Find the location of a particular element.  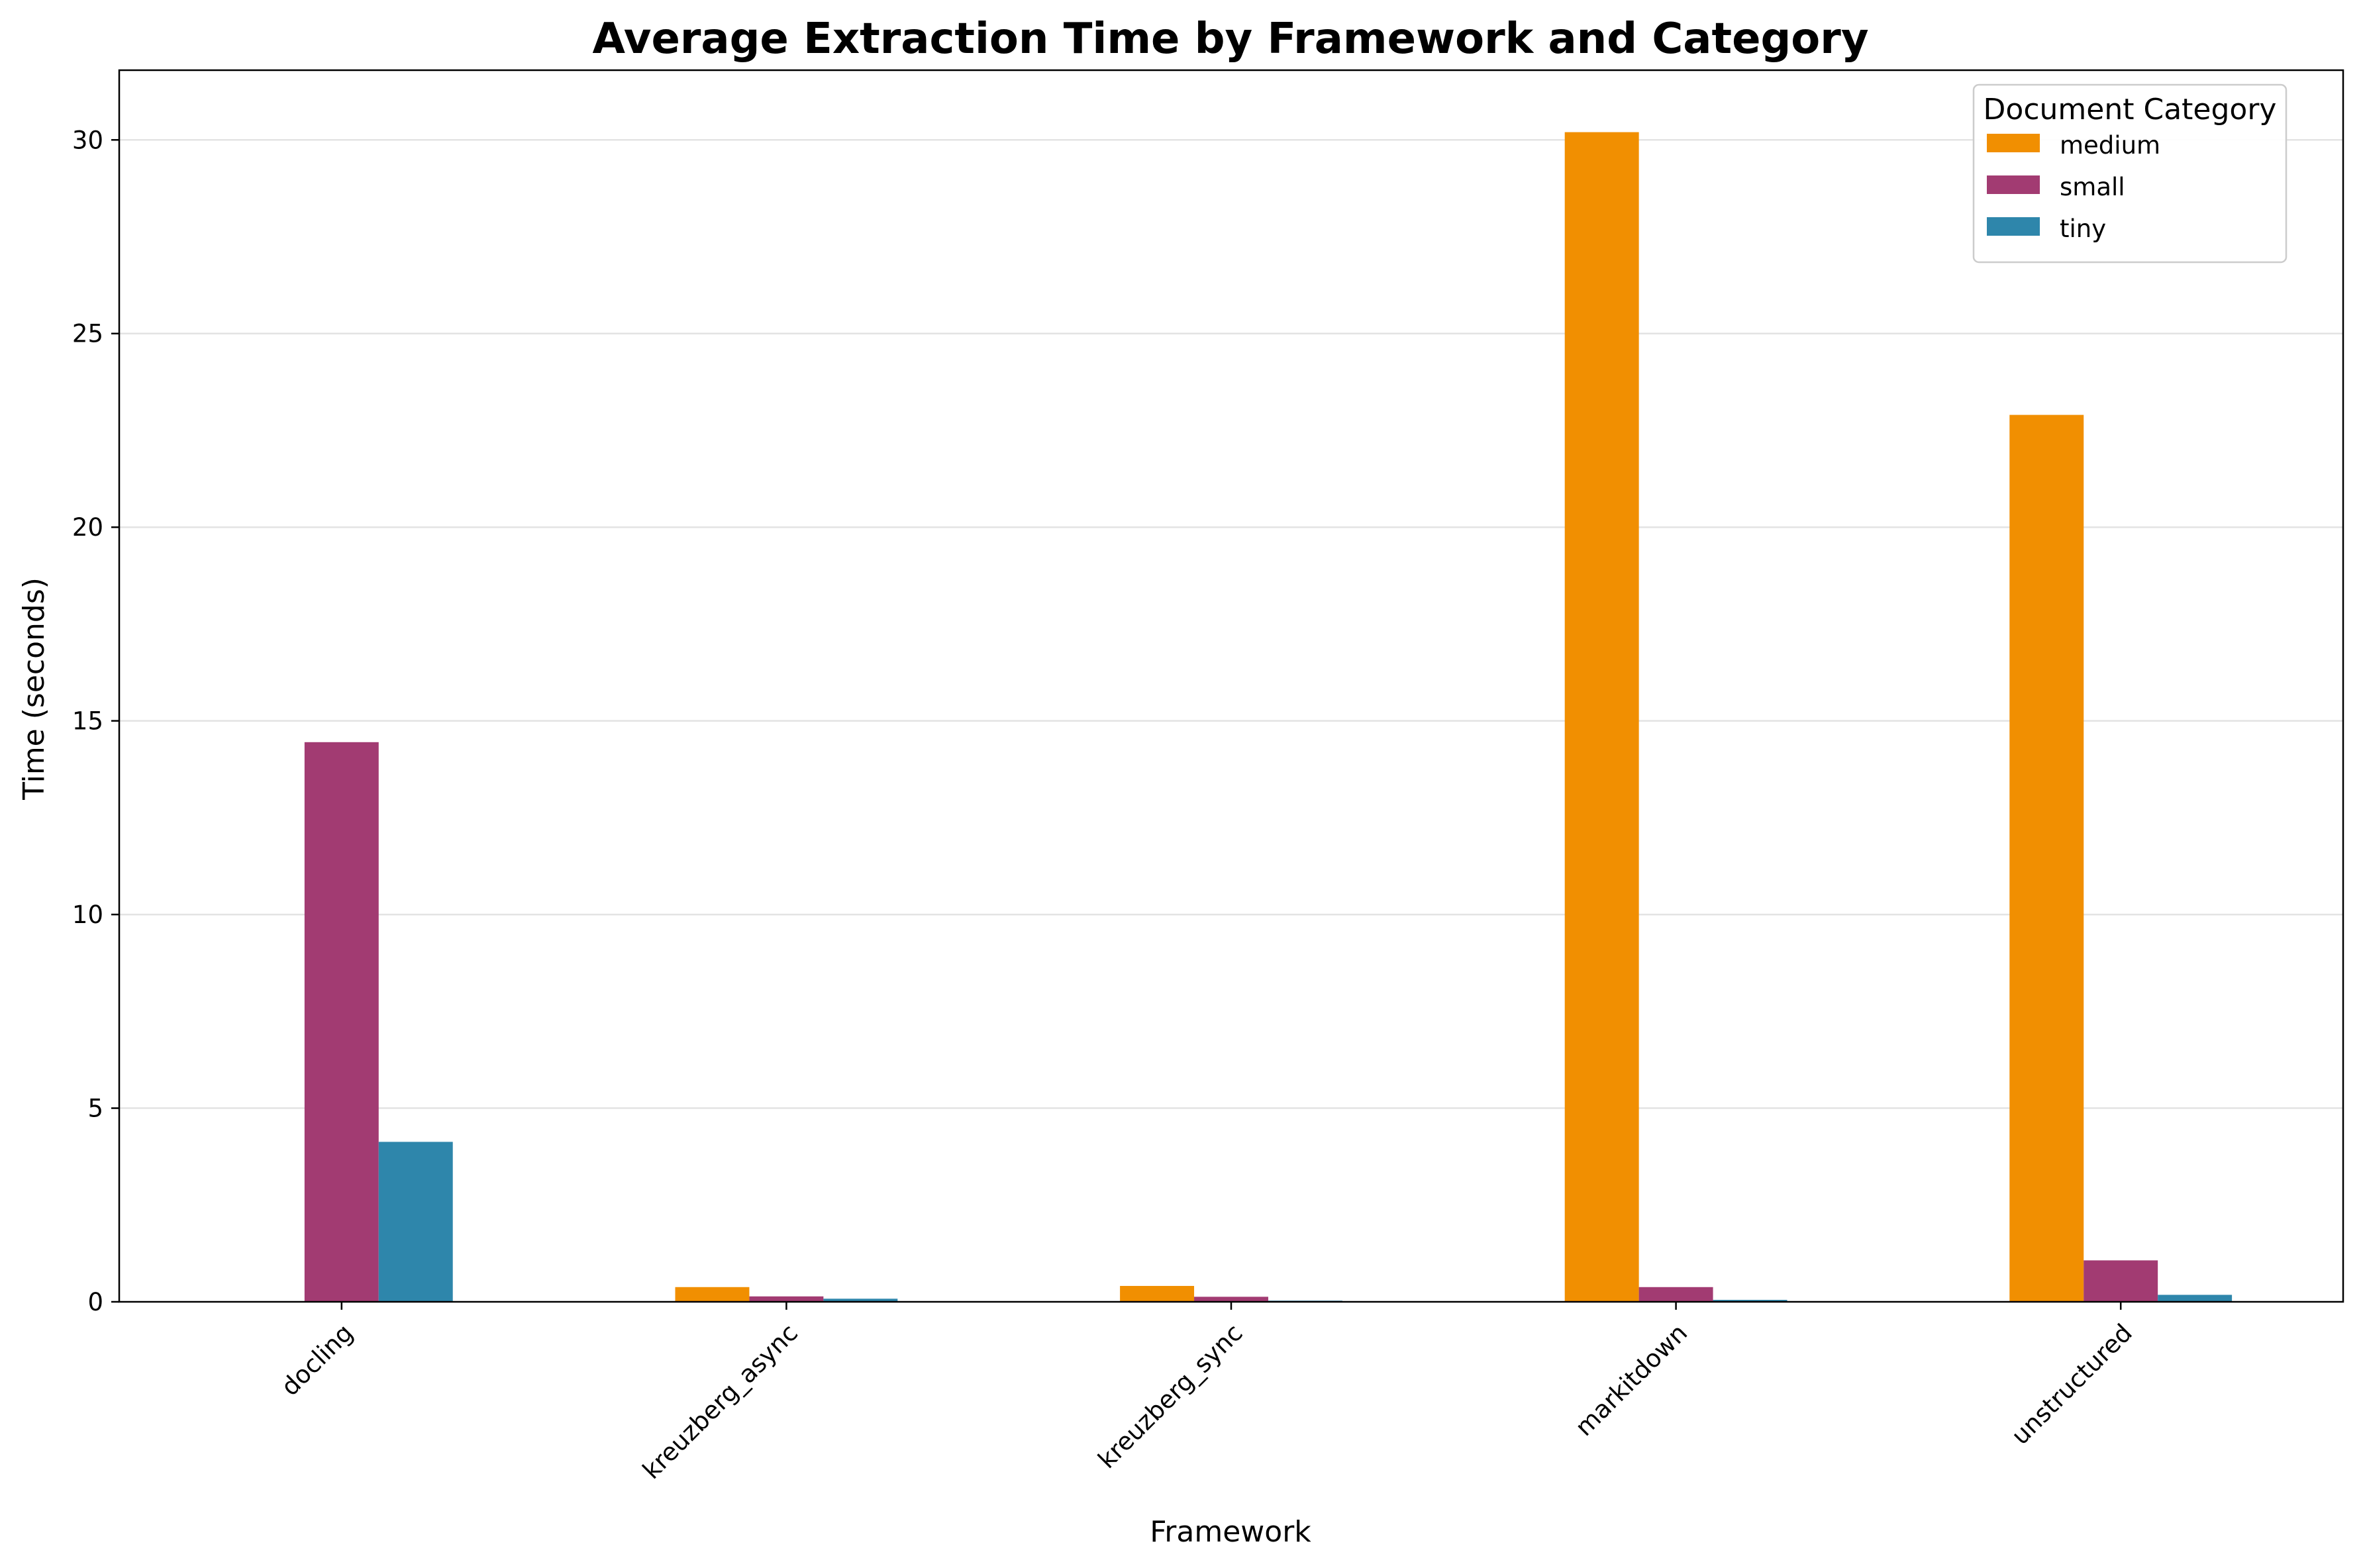

bar-small-markitdown is located at coordinates (1676, 1294).